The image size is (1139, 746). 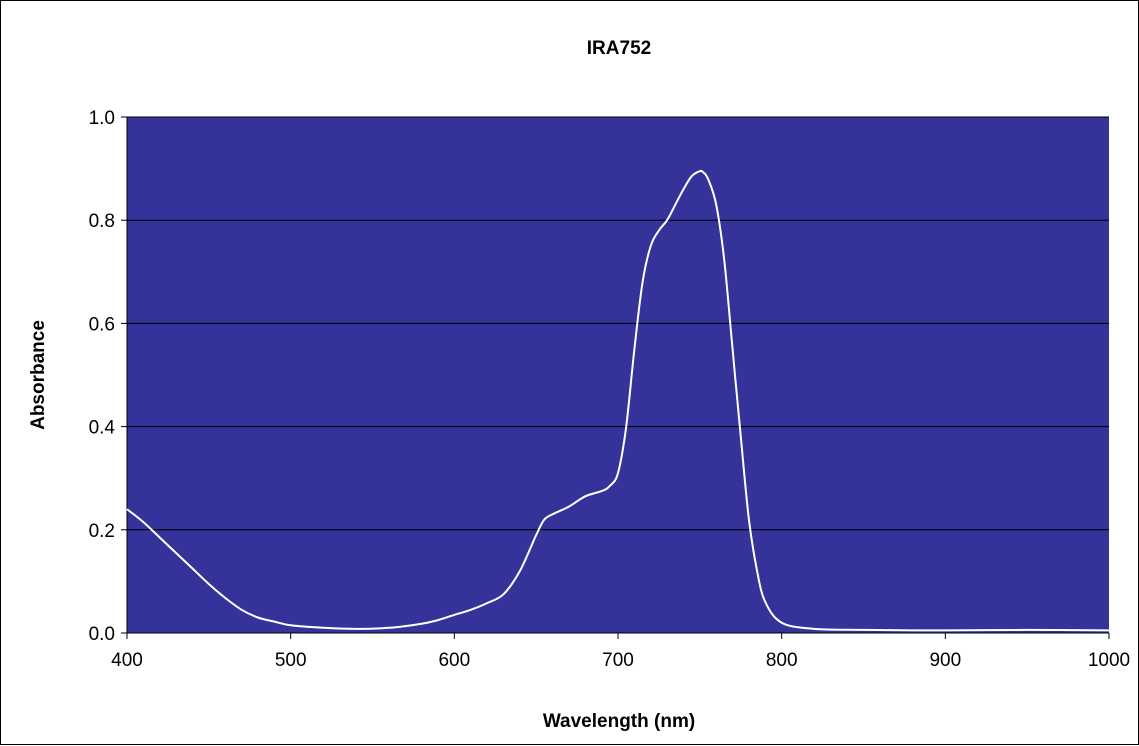 I want to click on x-tick-label-4: 800, so click(x=782, y=660).